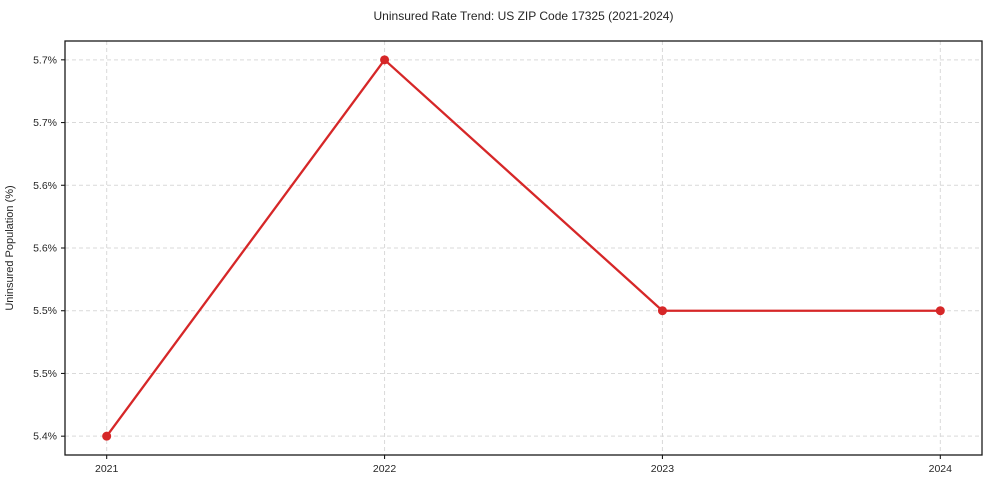  I want to click on x-tick-label: 2023, so click(663, 469).